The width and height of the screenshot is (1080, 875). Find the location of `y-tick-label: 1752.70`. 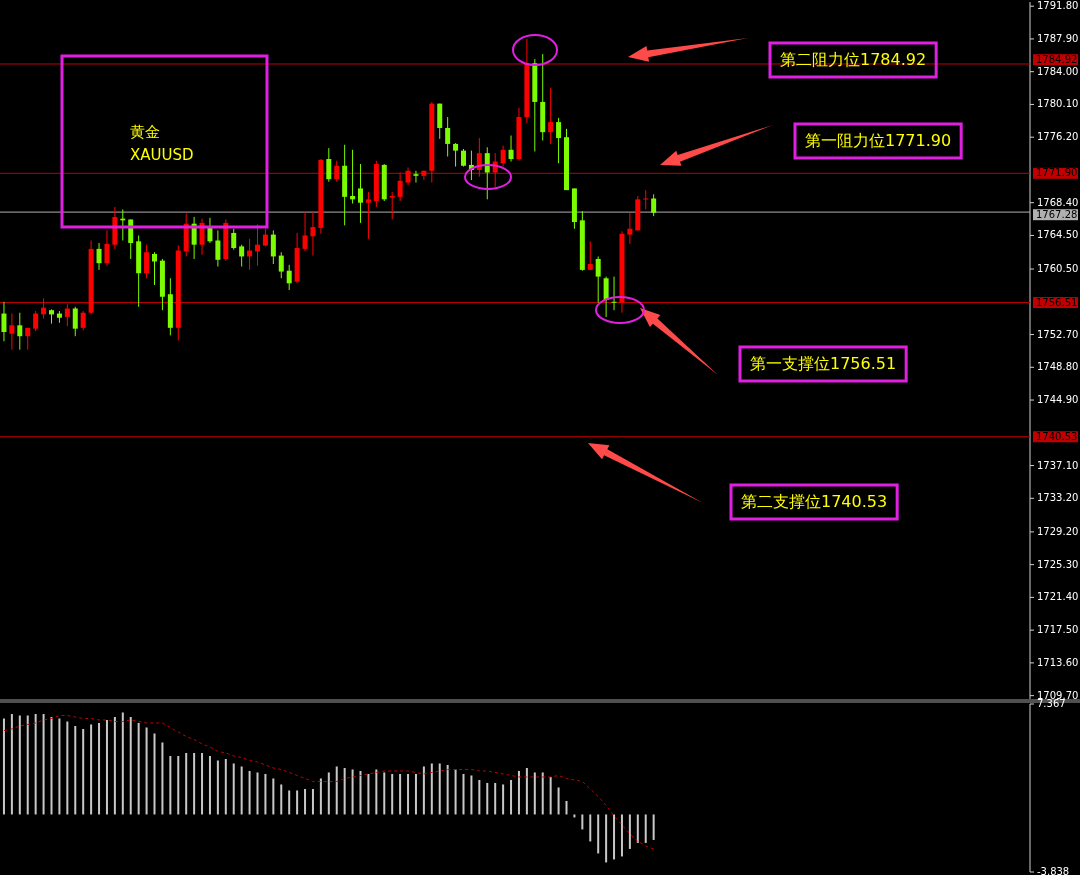

y-tick-label: 1752.70 is located at coordinates (1058, 334).